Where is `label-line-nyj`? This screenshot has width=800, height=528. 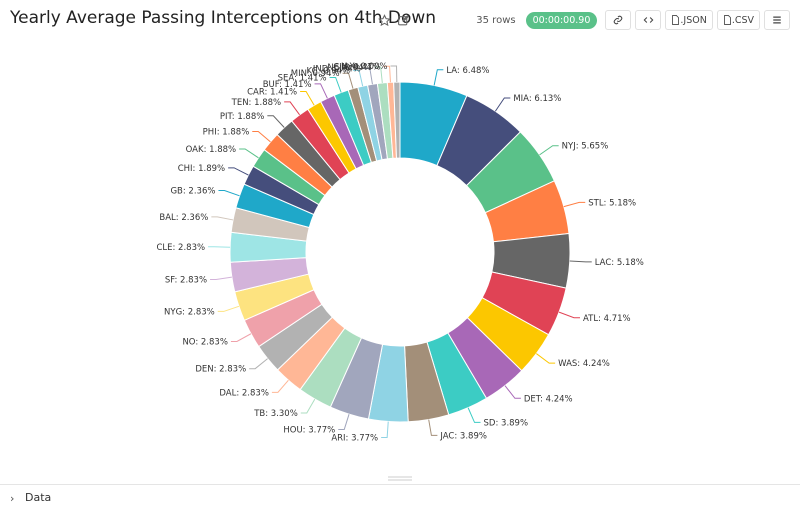 label-line-nyj is located at coordinates (549, 150).